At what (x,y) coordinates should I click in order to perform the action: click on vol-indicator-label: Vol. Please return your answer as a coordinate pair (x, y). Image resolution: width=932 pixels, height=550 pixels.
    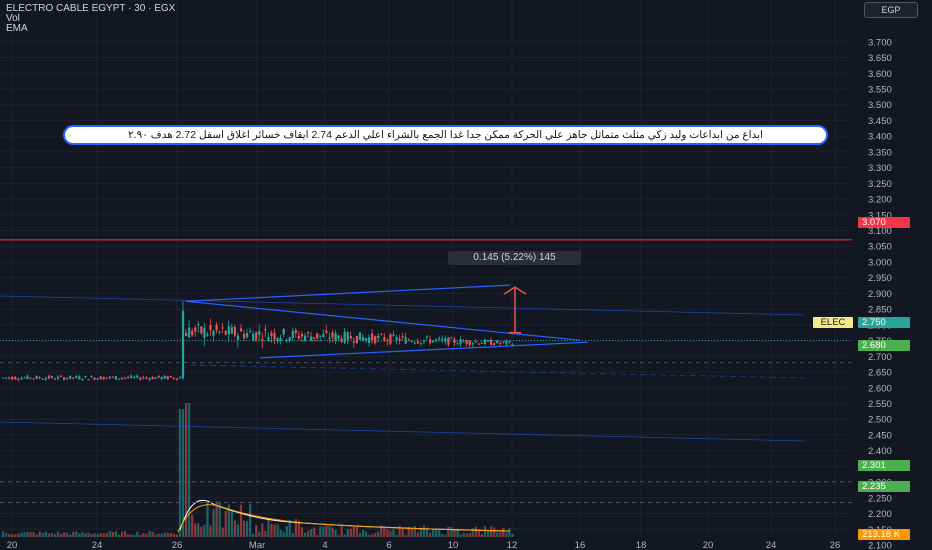
    Looking at the image, I should click on (13, 18).